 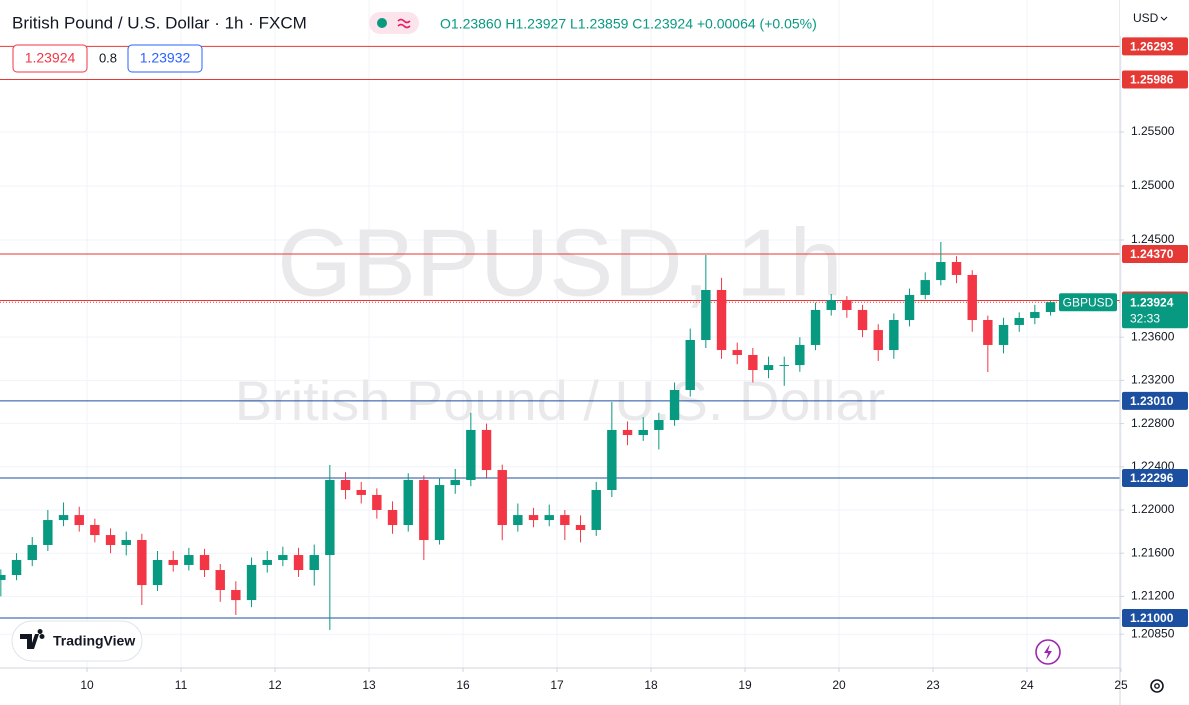 I want to click on bid-price: 1.23924, so click(x=50, y=58).